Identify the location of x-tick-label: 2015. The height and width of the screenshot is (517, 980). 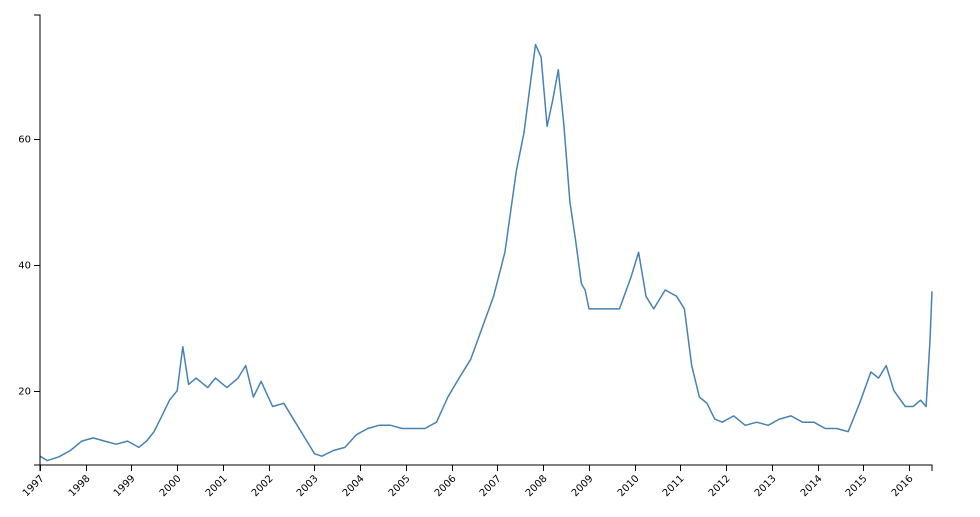
(857, 486).